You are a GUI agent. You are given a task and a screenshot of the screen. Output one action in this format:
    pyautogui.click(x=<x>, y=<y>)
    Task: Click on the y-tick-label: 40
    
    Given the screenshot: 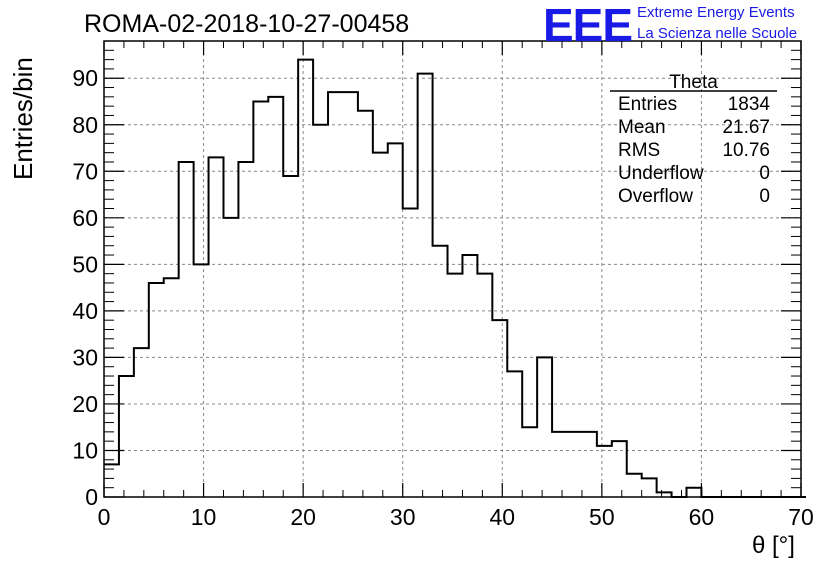 What is the action you would take?
    pyautogui.click(x=85, y=311)
    